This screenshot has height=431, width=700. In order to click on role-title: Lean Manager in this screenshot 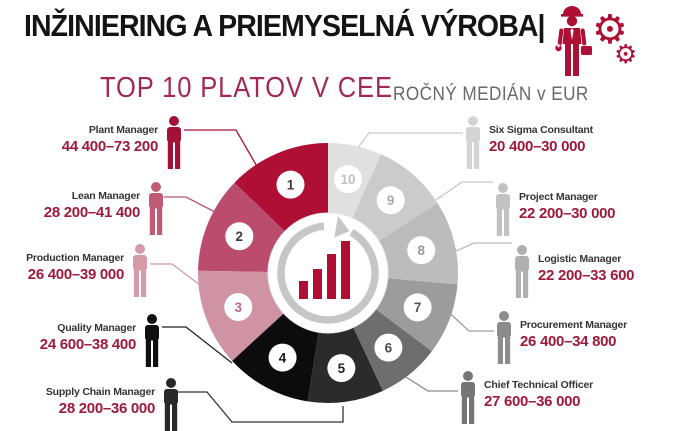, I will do `click(105, 196)`.